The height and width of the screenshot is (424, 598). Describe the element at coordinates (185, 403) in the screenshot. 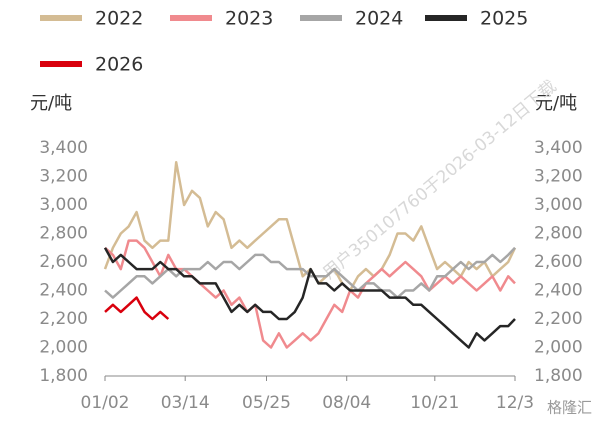

I see `x-tick-label: 03/14` at that location.